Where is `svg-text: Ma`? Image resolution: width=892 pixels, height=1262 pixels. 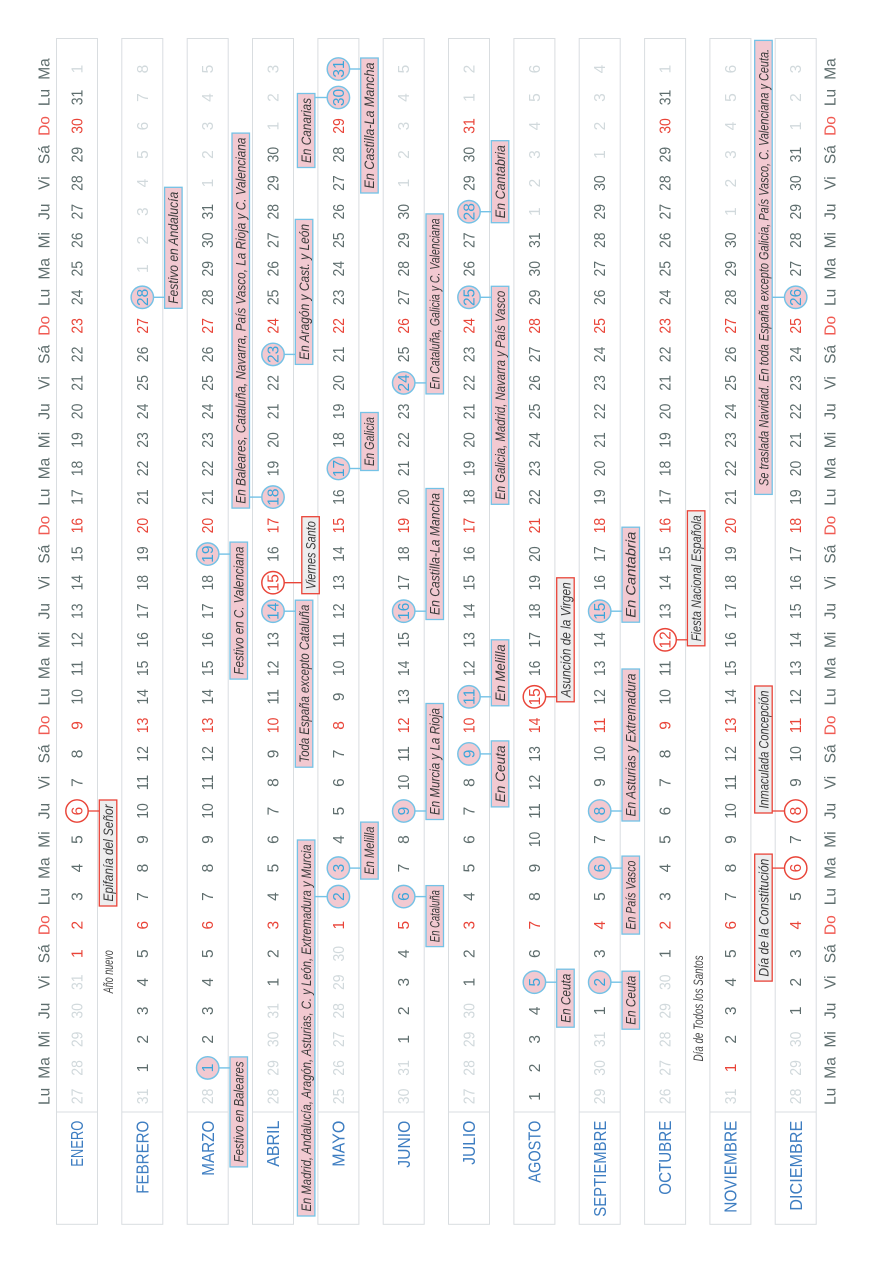
svg-text: Ma is located at coordinates (830, 468).